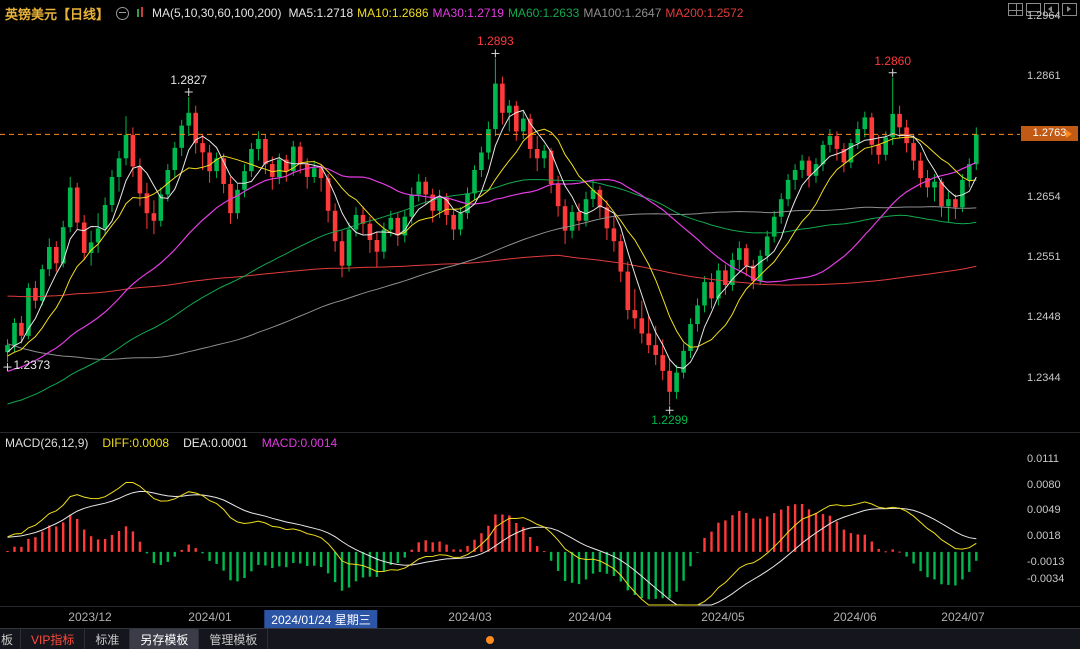 This screenshot has height=649, width=1080. What do you see at coordinates (1046, 561) in the screenshot?
I see `macd-axis-label: -0.0013` at bounding box center [1046, 561].